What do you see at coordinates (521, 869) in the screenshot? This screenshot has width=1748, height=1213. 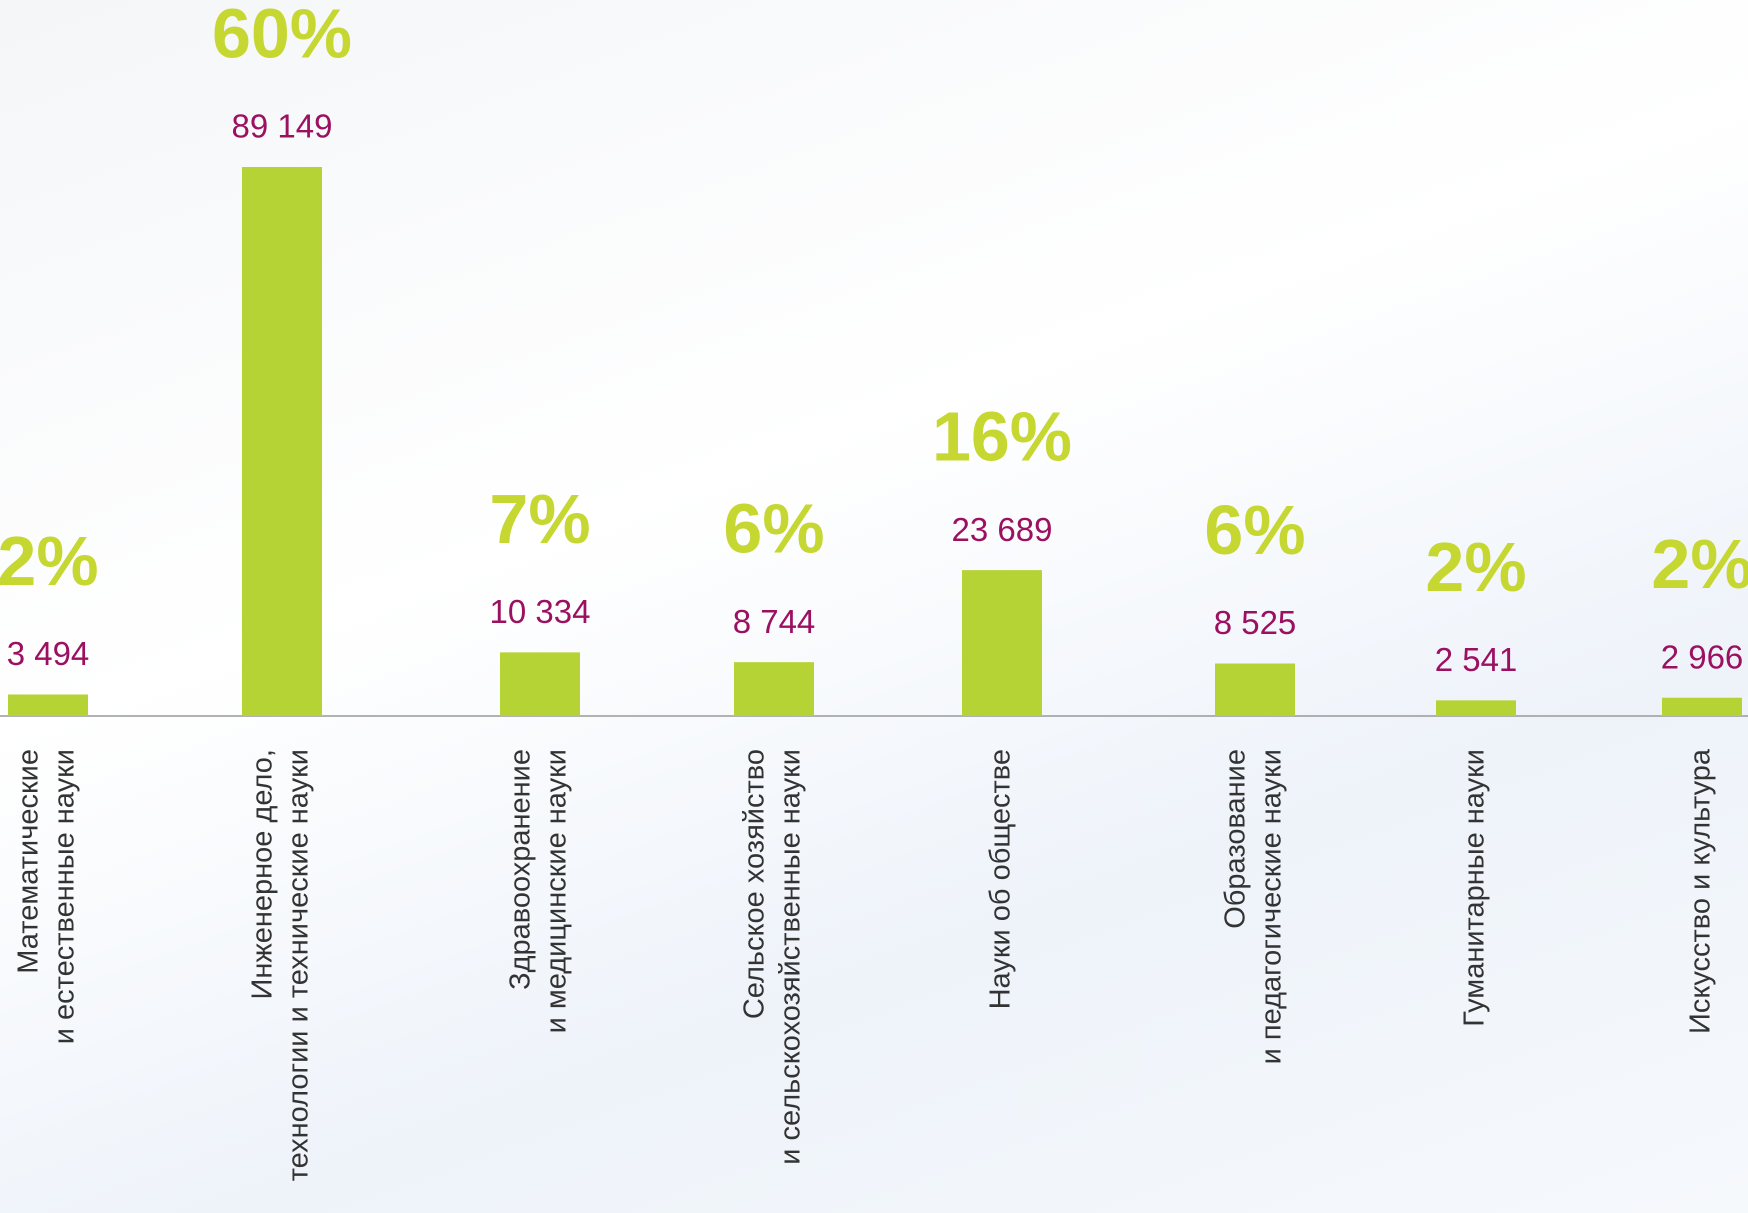 I see `category-label: Здравоохранение` at bounding box center [521, 869].